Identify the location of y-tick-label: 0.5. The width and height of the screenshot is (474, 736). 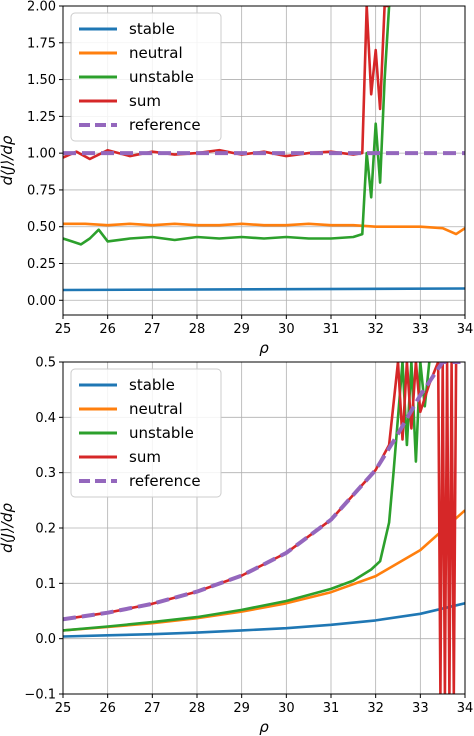
(45, 363).